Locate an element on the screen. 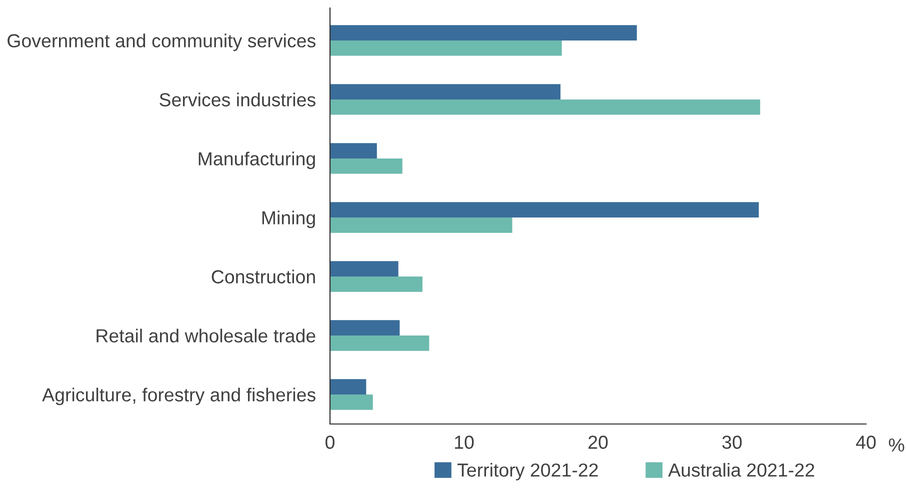 The height and width of the screenshot is (488, 906). x-tick-label: 30 is located at coordinates (732, 442).